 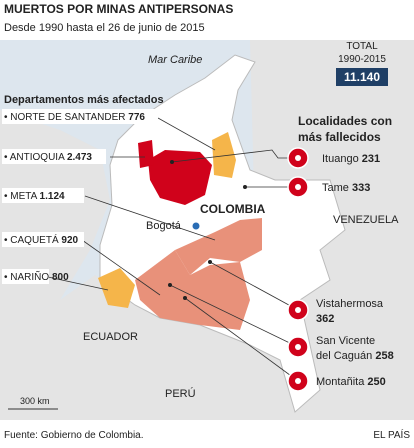 I want to click on localities-heading: Localidades con, so click(x=345, y=121).